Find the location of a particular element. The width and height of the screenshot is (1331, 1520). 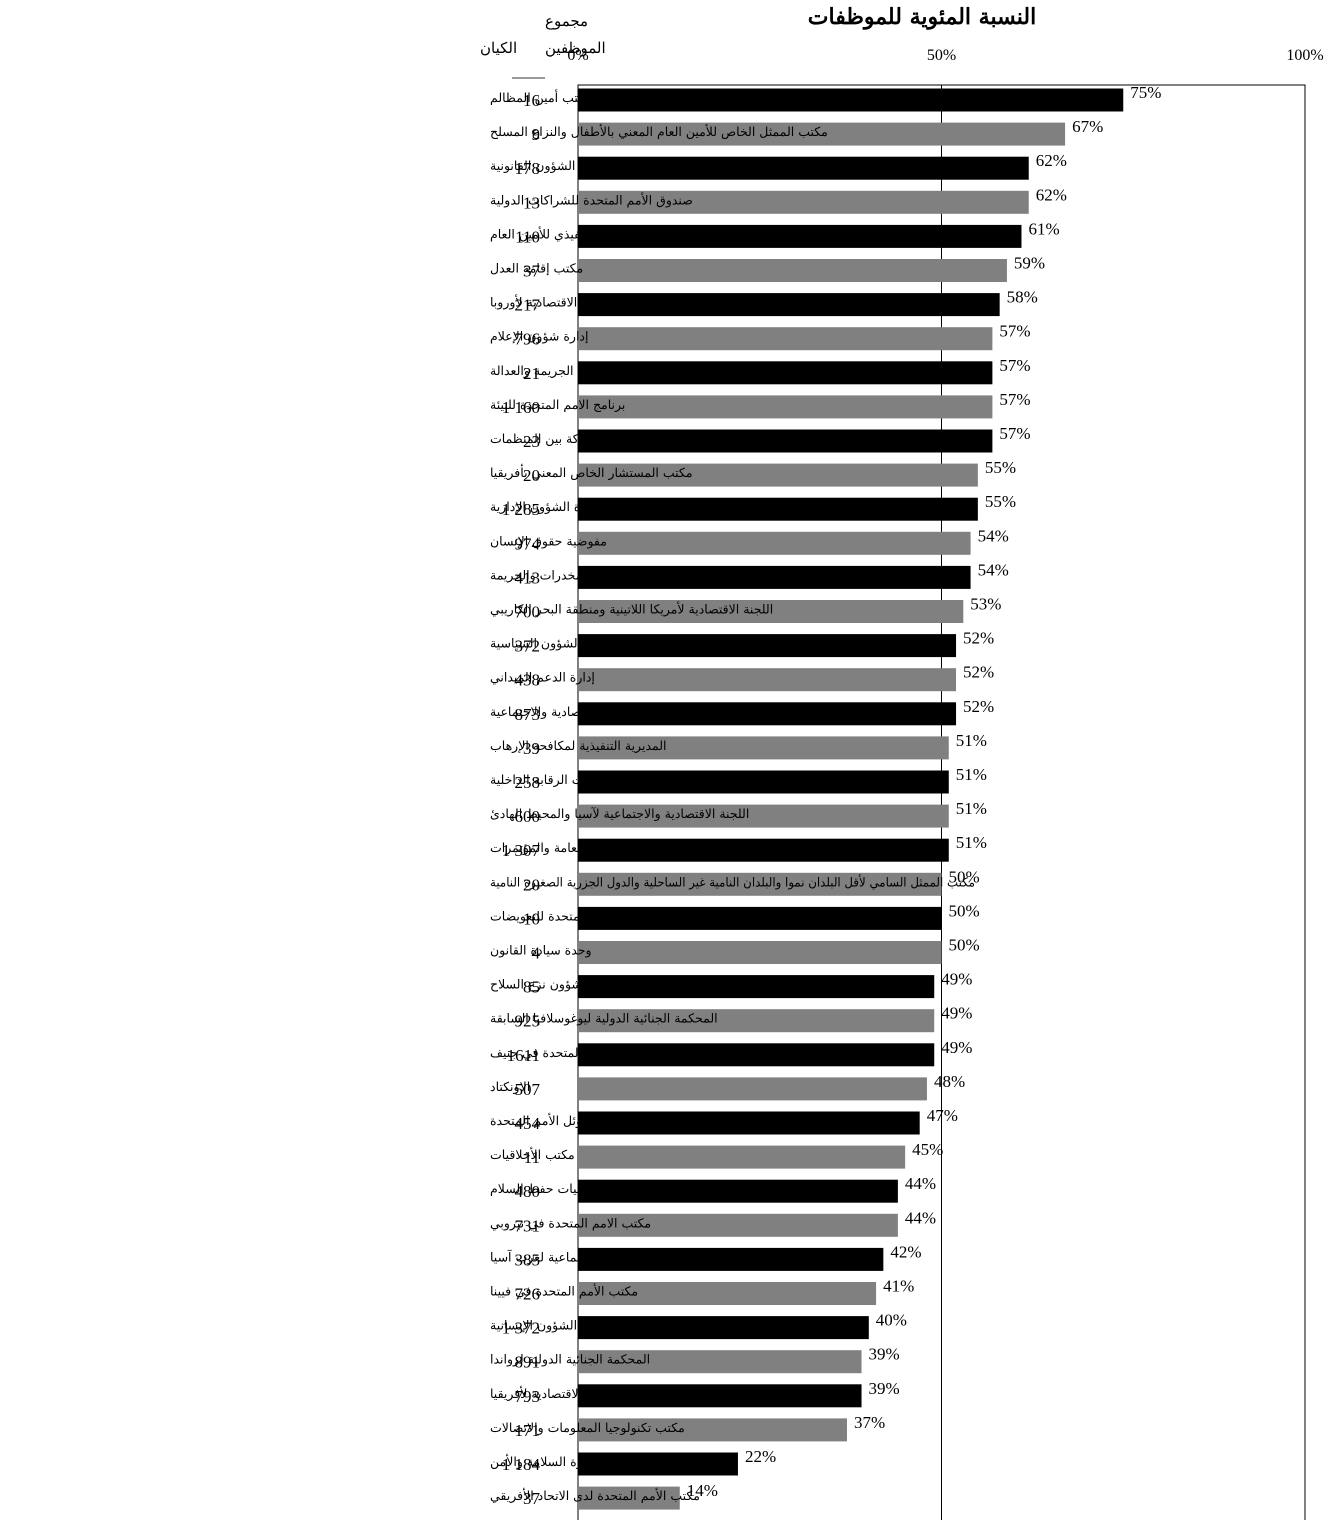

total-staff-value: 171 is located at coordinates (528, 1430).